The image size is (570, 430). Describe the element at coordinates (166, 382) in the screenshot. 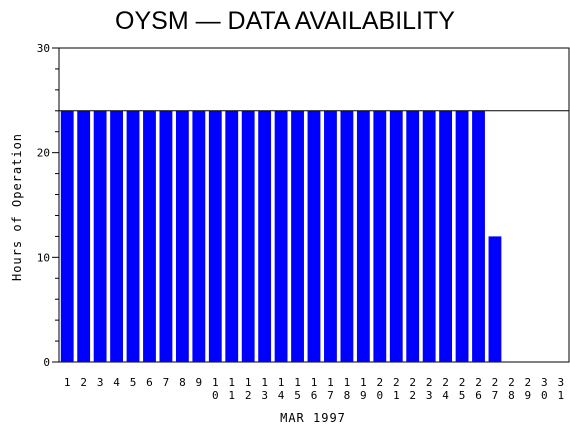

I see `x-tick-label: 7` at that location.